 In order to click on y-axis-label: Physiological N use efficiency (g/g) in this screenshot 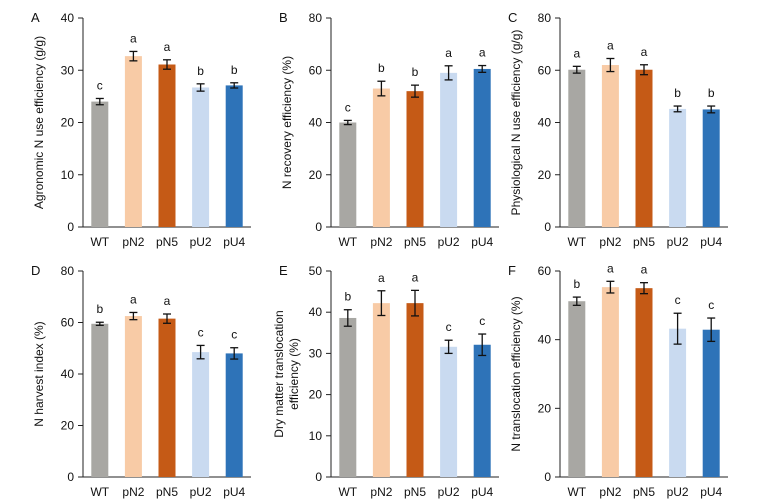, I will do `click(516, 123)`.